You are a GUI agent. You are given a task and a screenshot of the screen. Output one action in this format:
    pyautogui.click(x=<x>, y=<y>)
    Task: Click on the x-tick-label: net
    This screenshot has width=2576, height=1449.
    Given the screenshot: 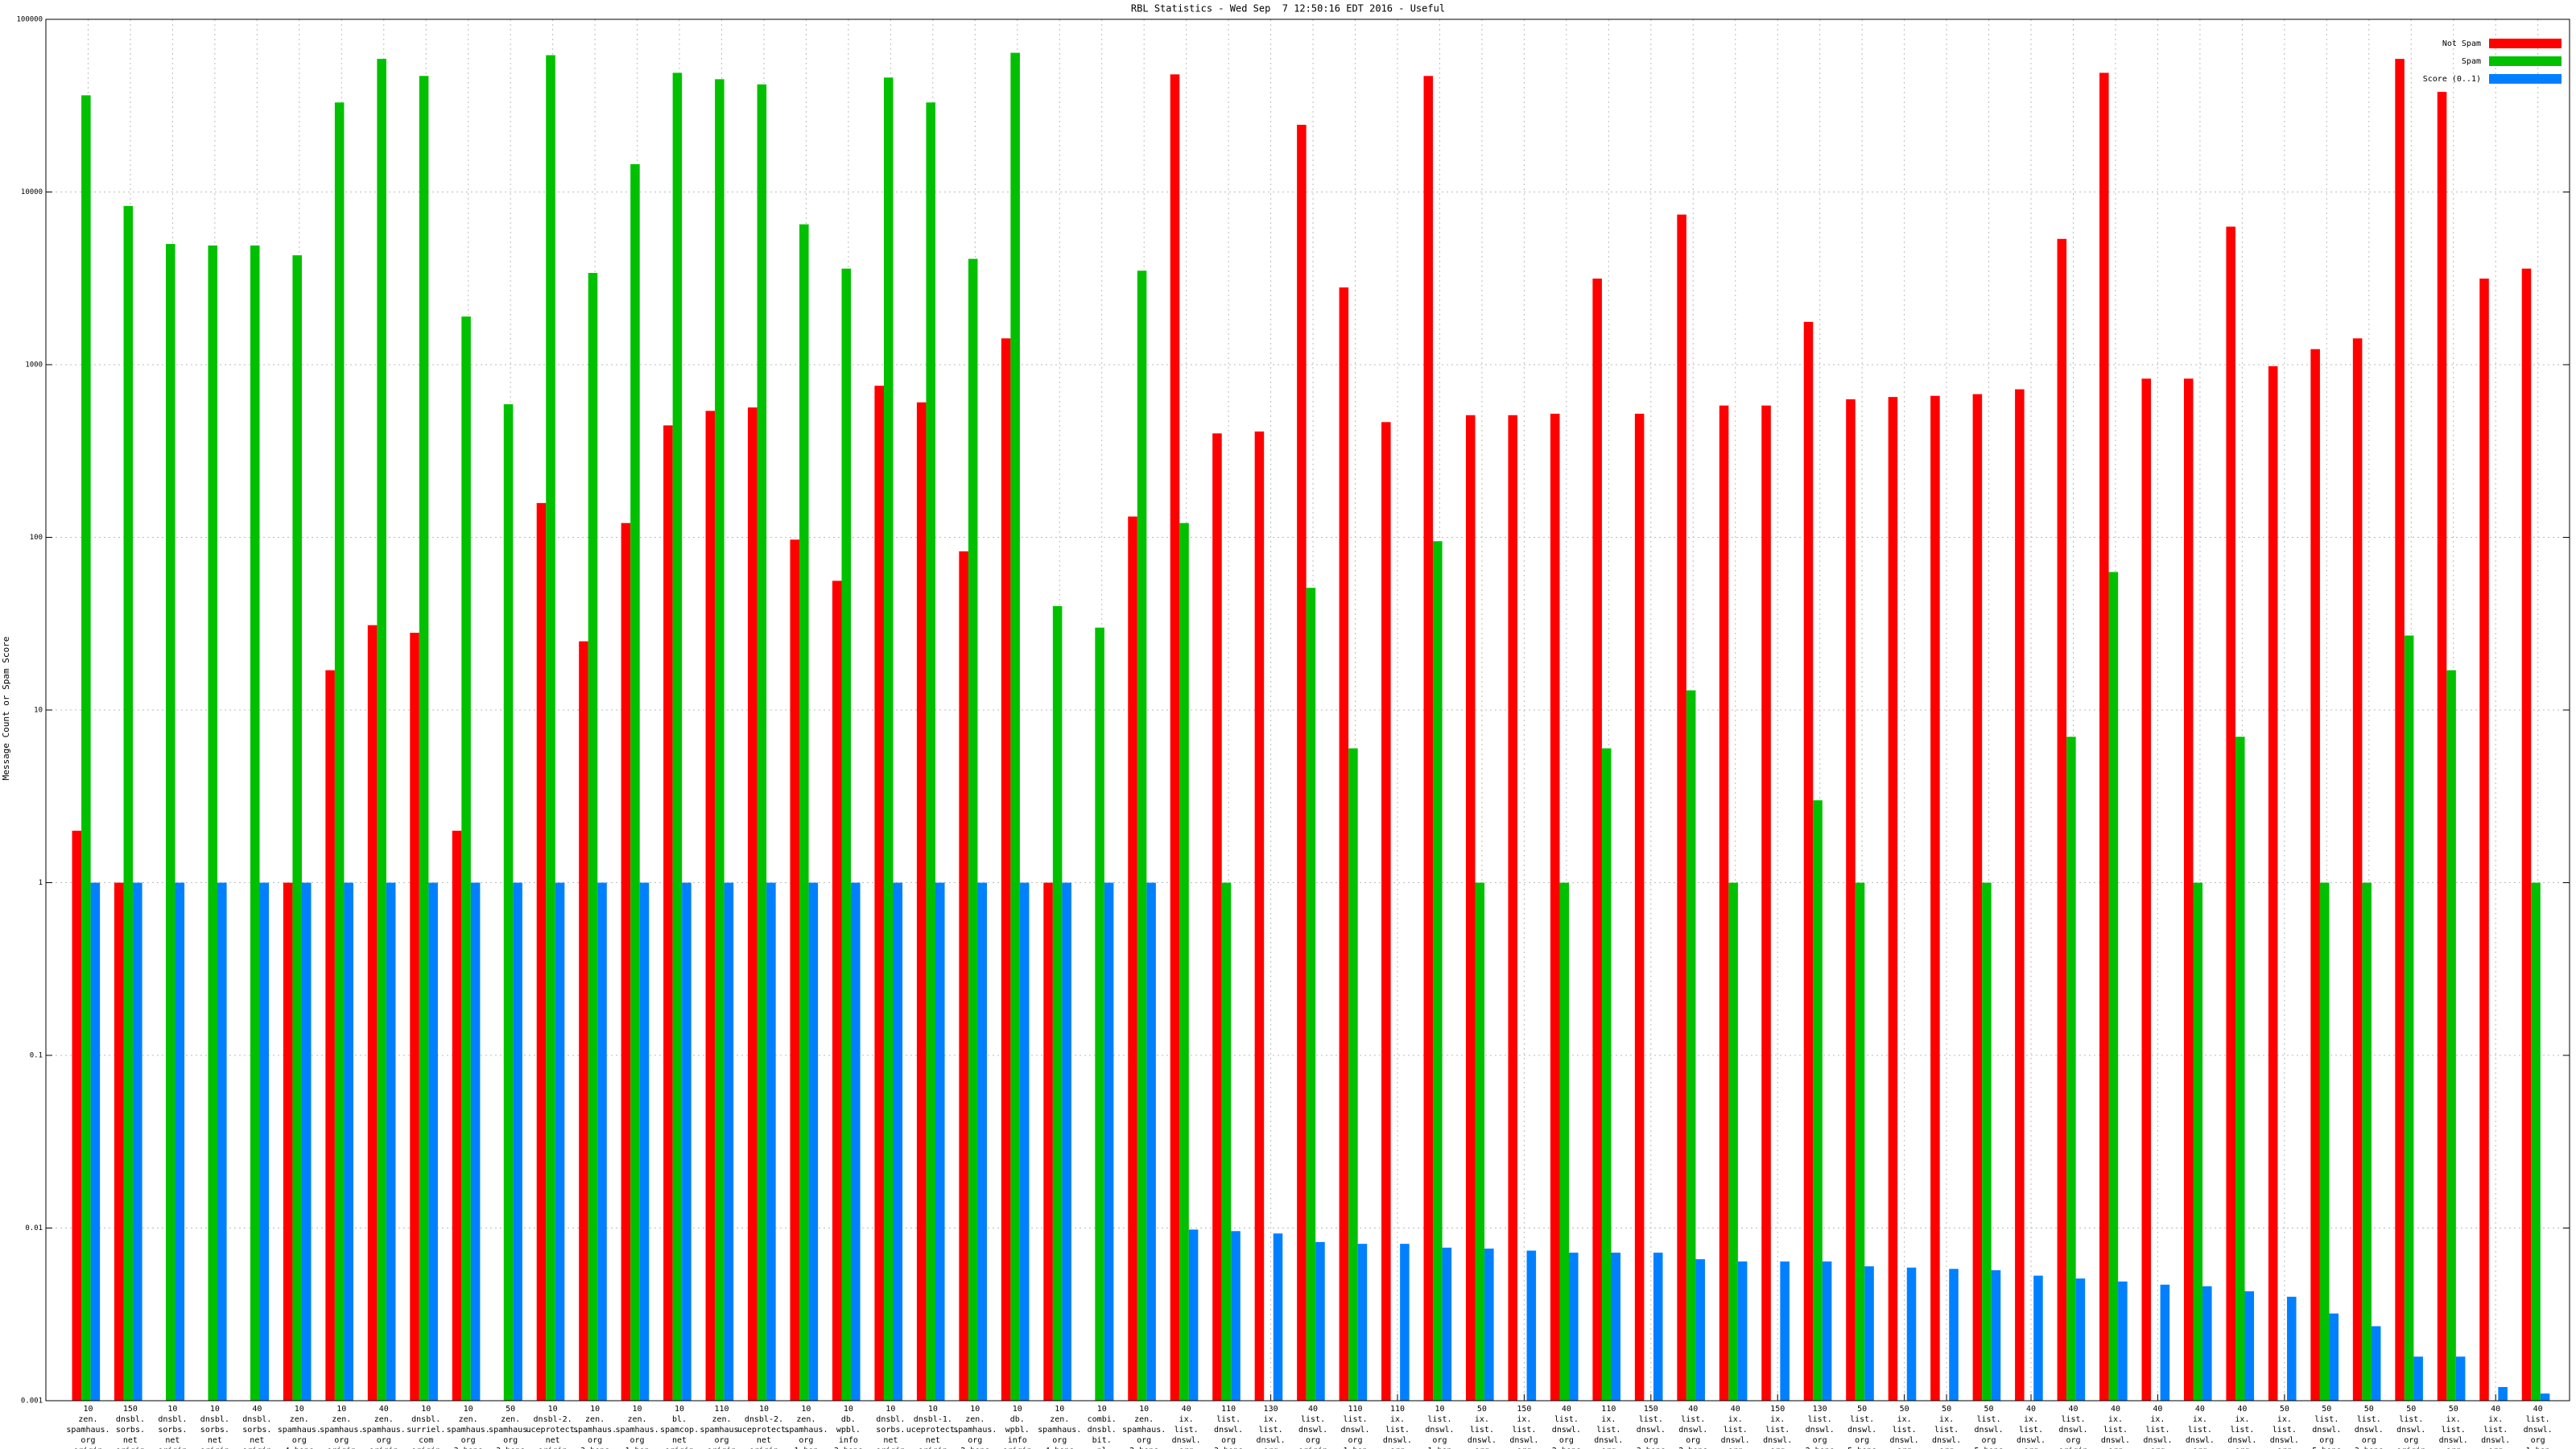 What is the action you would take?
    pyautogui.click(x=130, y=1440)
    